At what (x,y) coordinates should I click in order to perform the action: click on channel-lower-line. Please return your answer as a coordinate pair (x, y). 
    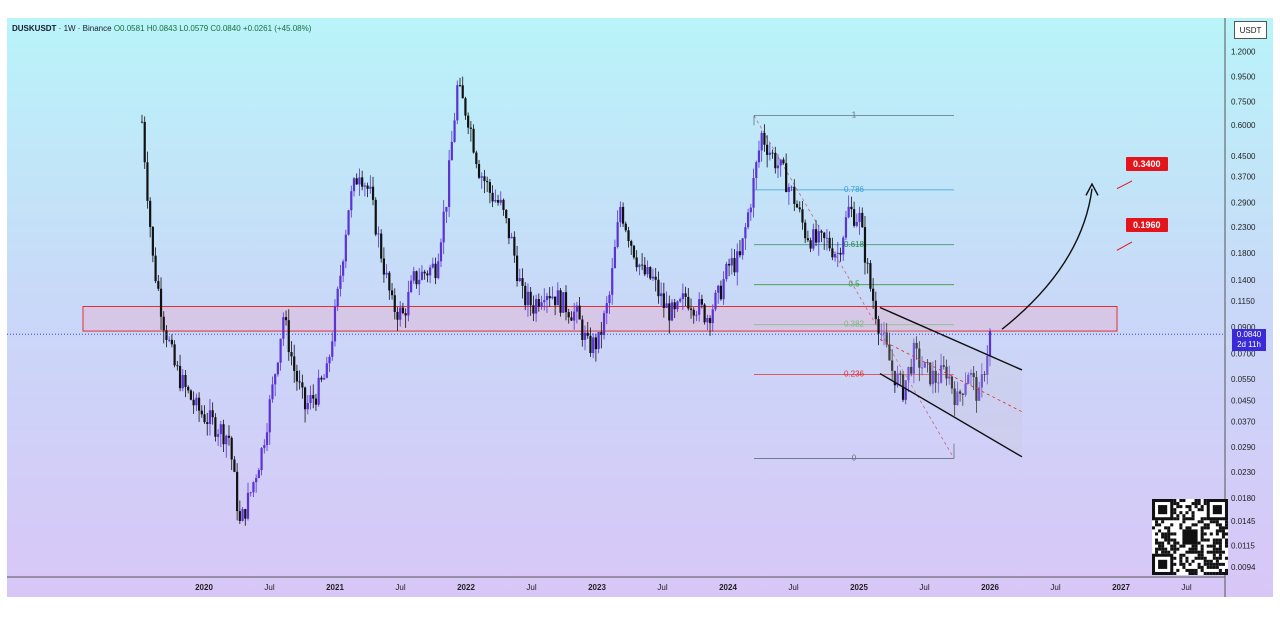
    Looking at the image, I should click on (951, 415).